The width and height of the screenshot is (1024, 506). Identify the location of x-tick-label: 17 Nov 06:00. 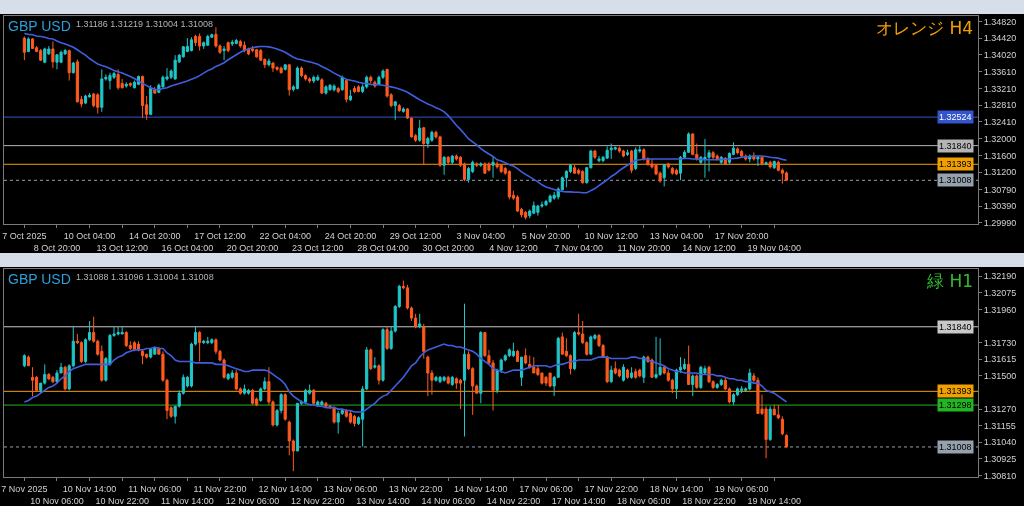
(546, 488).